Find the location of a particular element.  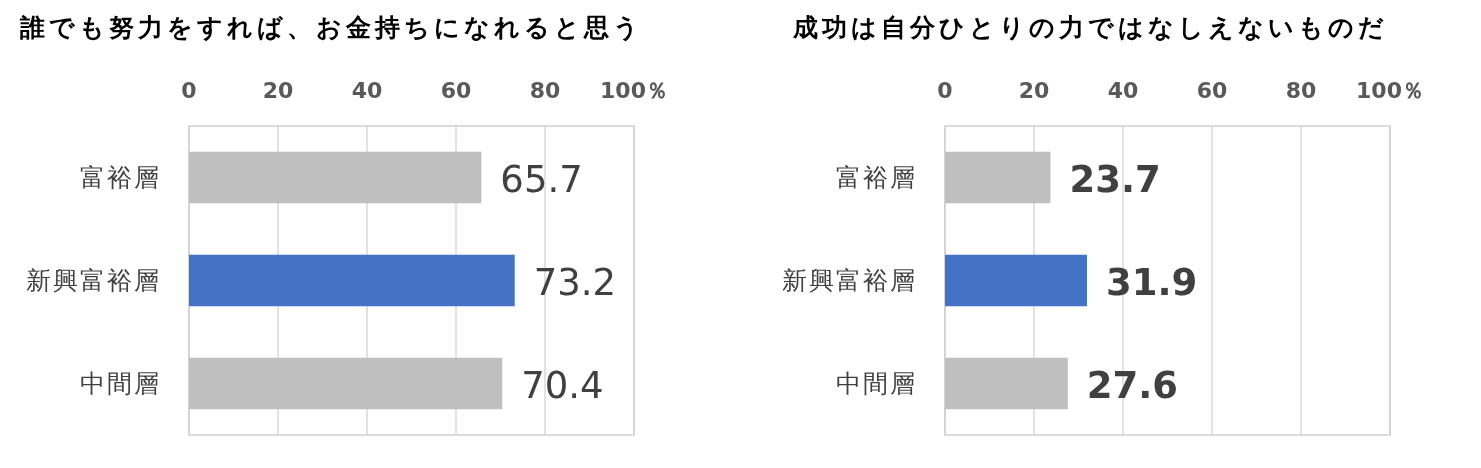

data-label: 31.9 is located at coordinates (1151, 282).